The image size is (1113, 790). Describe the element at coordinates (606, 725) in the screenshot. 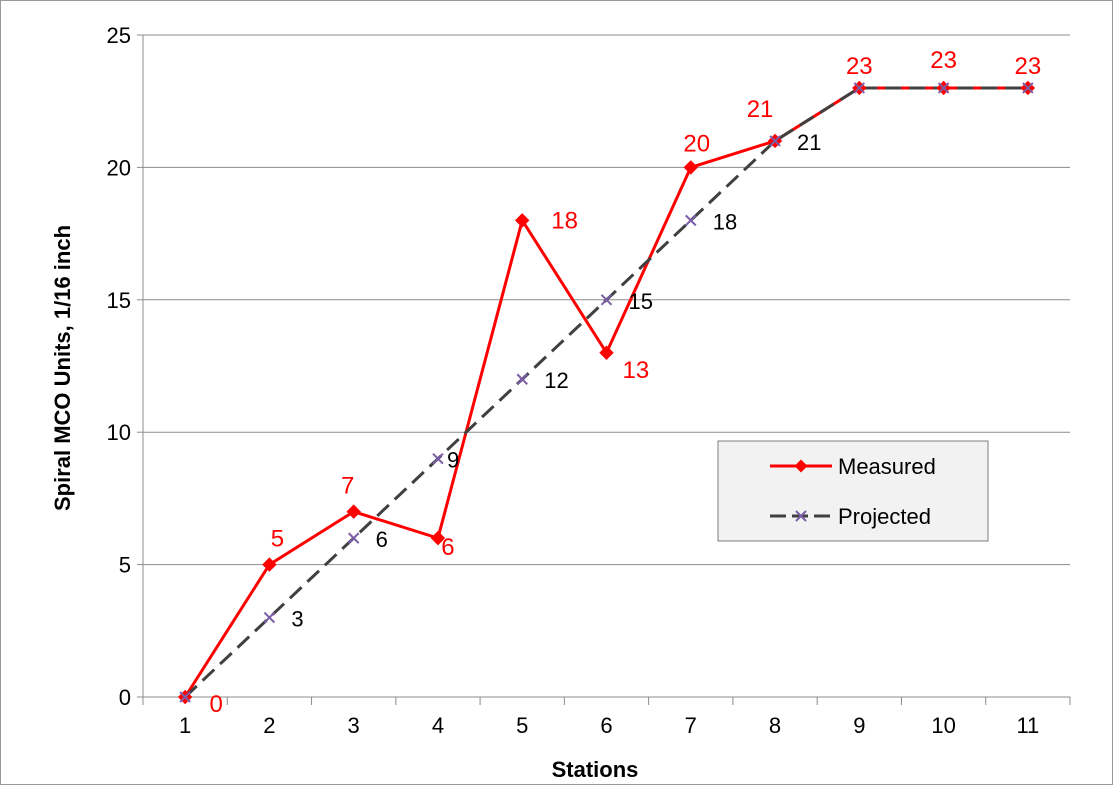

I see `x-tick-label: 6` at that location.